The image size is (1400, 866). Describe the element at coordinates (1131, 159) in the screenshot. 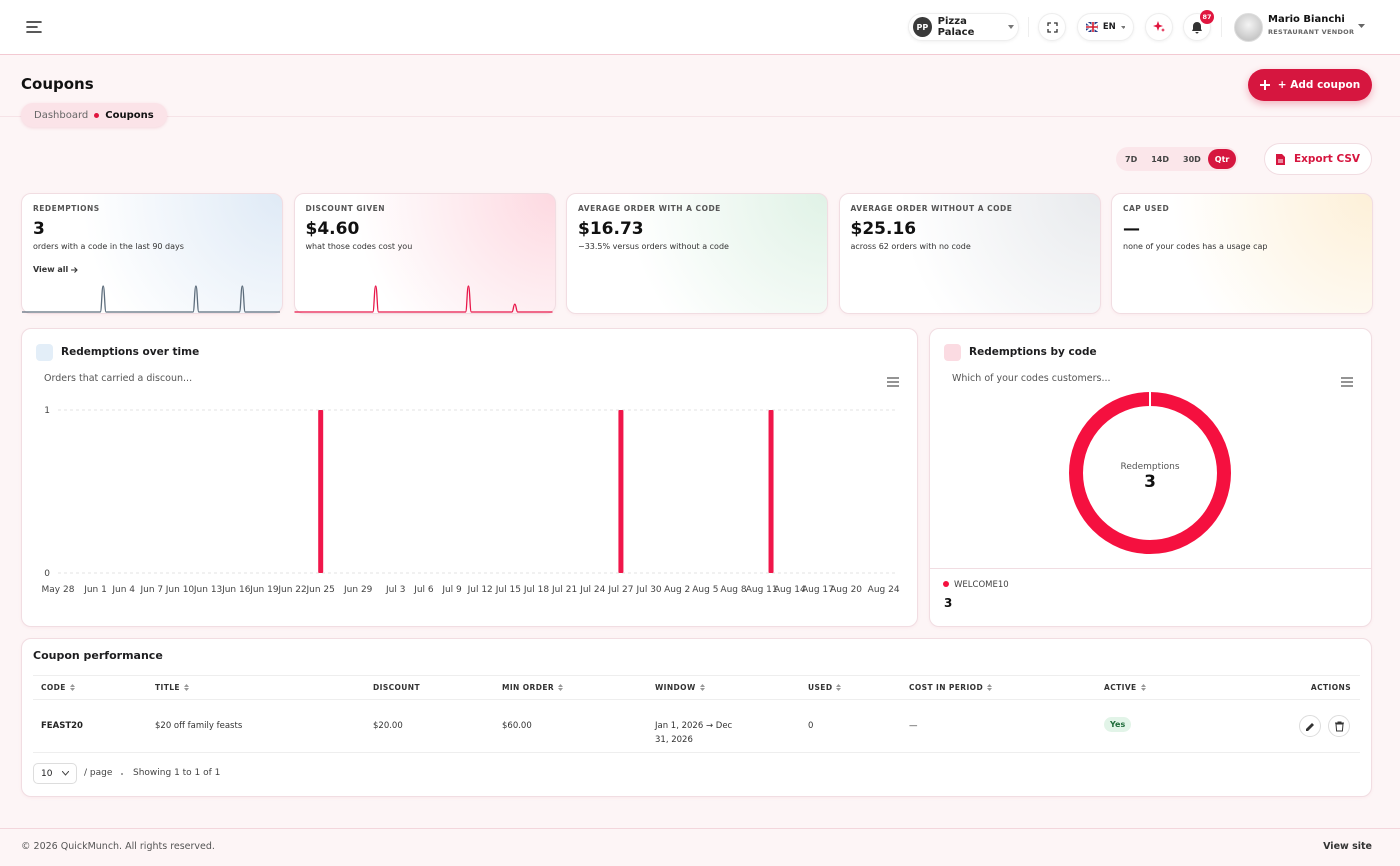

I see `range-button: 7D` at that location.